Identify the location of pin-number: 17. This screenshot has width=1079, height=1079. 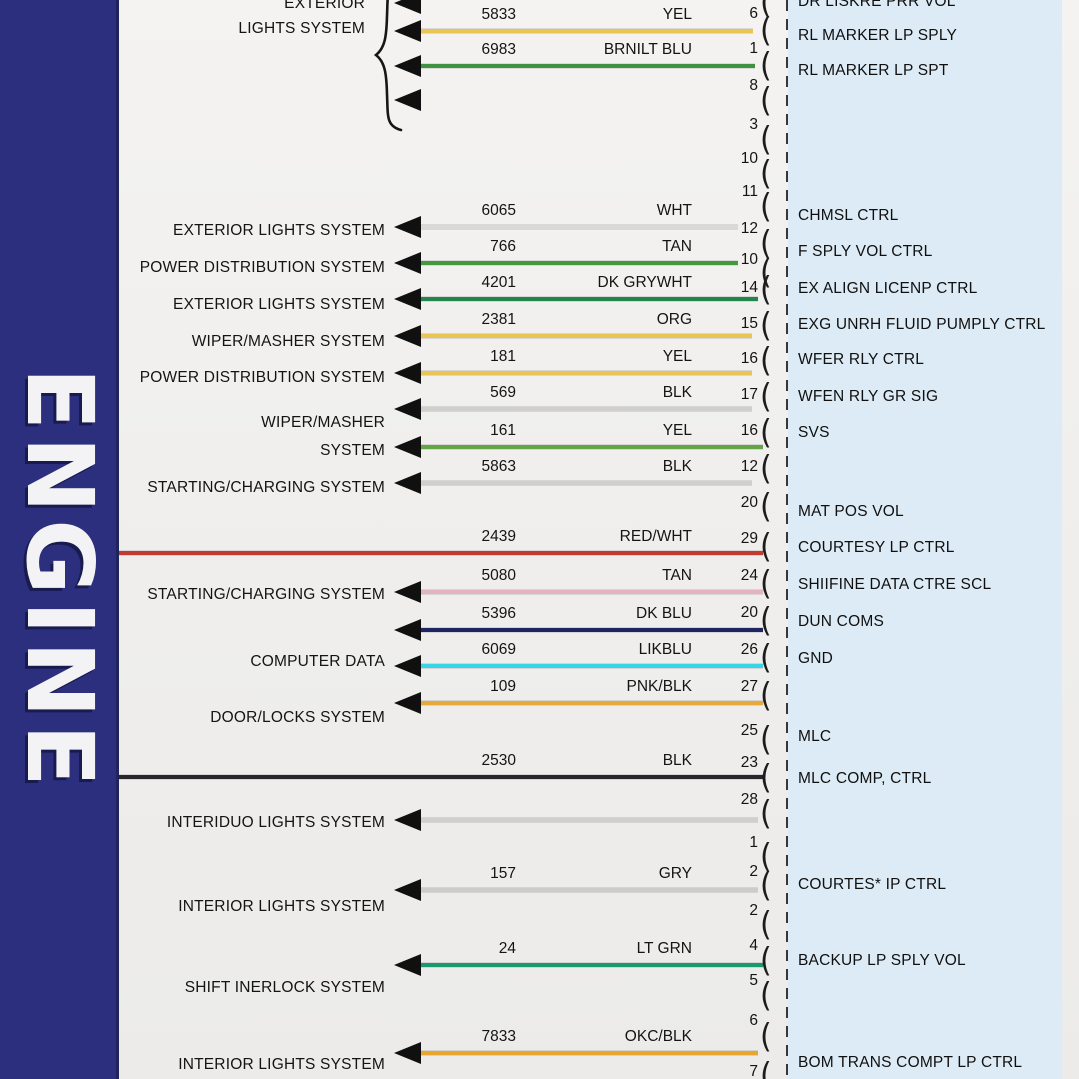
(749, 394).